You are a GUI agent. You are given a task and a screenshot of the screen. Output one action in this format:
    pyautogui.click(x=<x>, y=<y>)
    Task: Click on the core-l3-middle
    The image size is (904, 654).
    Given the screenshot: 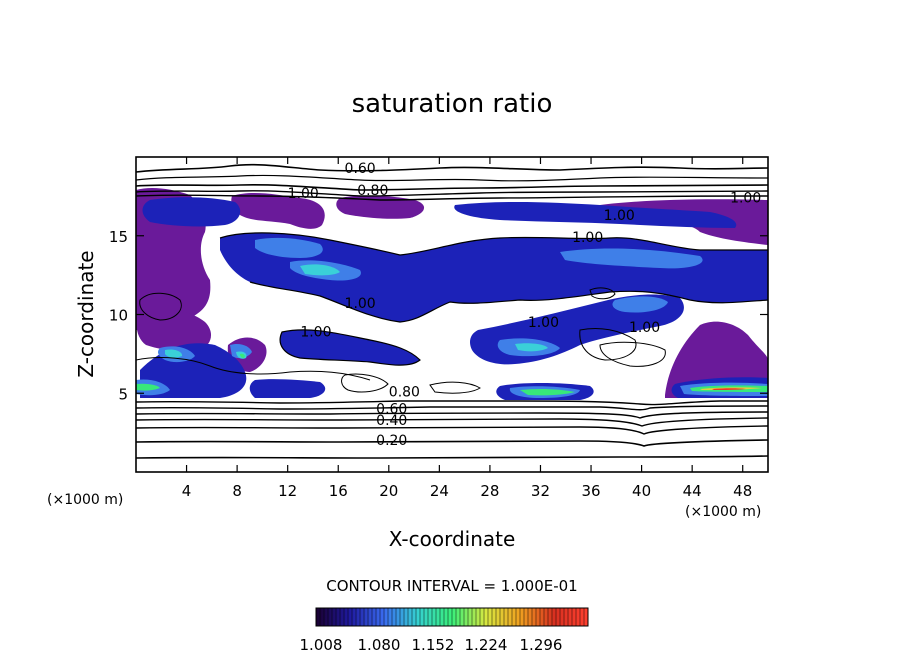 What is the action you would take?
    pyautogui.click(x=531, y=347)
    